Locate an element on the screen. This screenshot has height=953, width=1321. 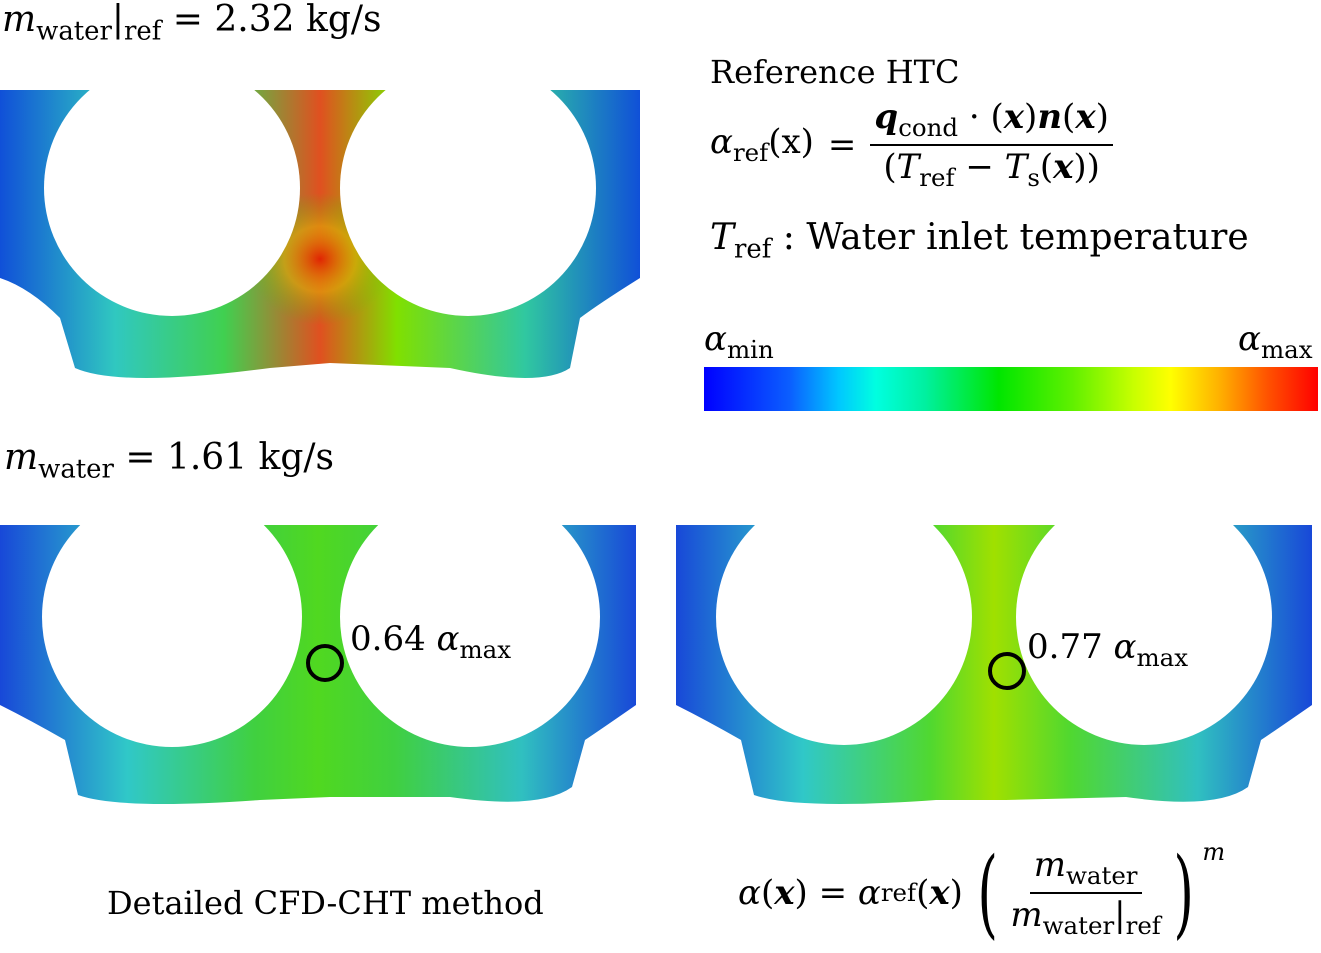
colorbar-min-label: αmin is located at coordinates (739, 341).